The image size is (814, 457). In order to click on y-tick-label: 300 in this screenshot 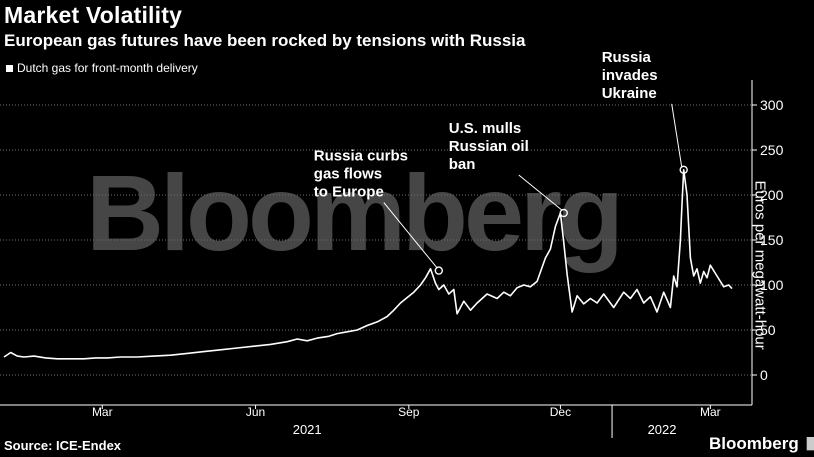, I will do `click(772, 105)`.